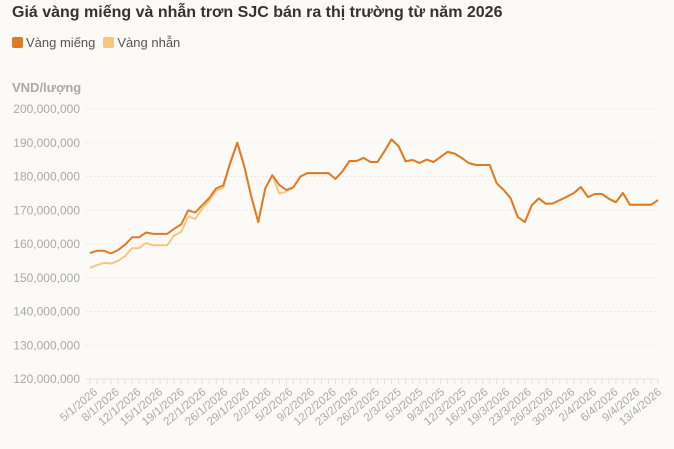 This screenshot has height=449, width=674. Describe the element at coordinates (46, 244) in the screenshot. I see `y-tick-label: 160,000,000` at that location.